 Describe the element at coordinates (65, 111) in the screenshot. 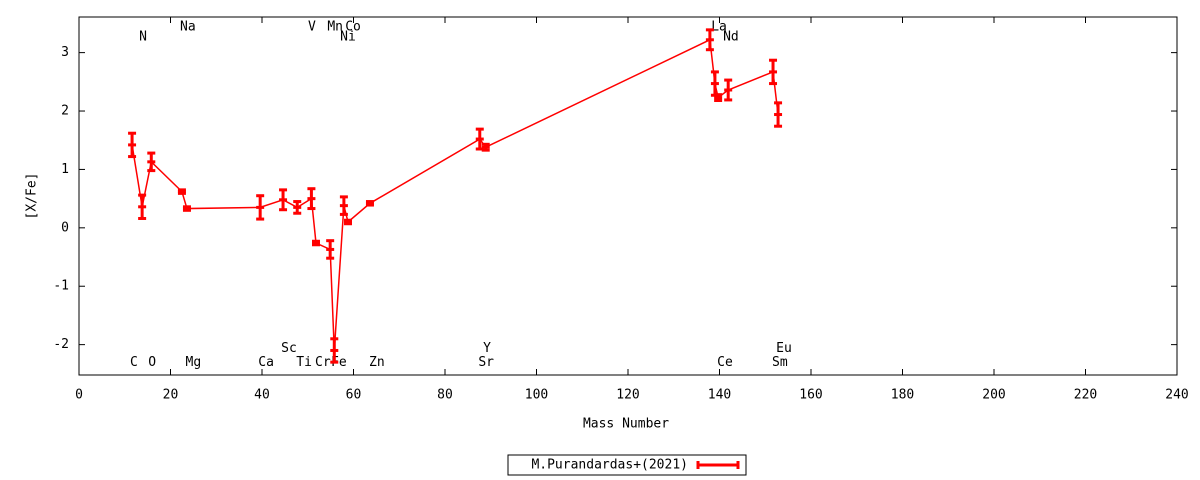

I see `y-tick-label: 2` at that location.